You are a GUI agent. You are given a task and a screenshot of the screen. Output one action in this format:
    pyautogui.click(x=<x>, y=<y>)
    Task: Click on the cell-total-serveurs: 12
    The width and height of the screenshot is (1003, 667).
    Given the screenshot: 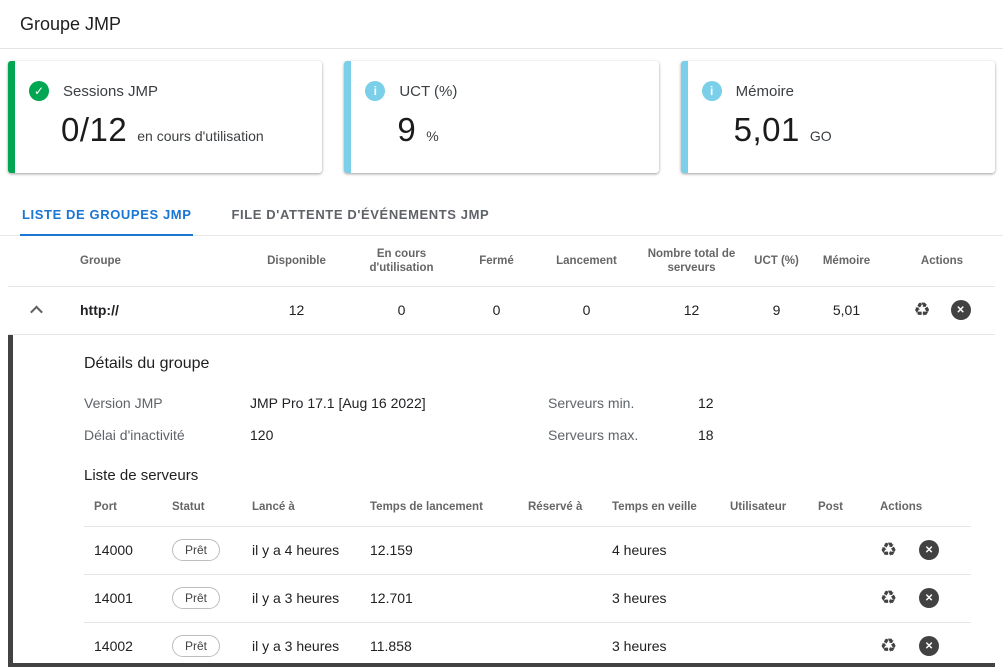 What is the action you would take?
    pyautogui.click(x=691, y=310)
    